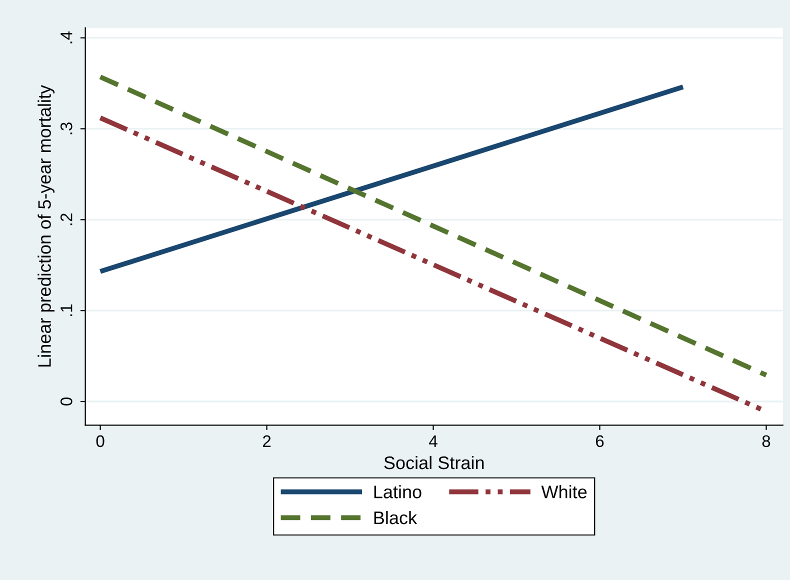 Image resolution: width=790 pixels, height=580 pixels. What do you see at coordinates (66, 220) in the screenshot?
I see `y-tick-label: .2` at bounding box center [66, 220].